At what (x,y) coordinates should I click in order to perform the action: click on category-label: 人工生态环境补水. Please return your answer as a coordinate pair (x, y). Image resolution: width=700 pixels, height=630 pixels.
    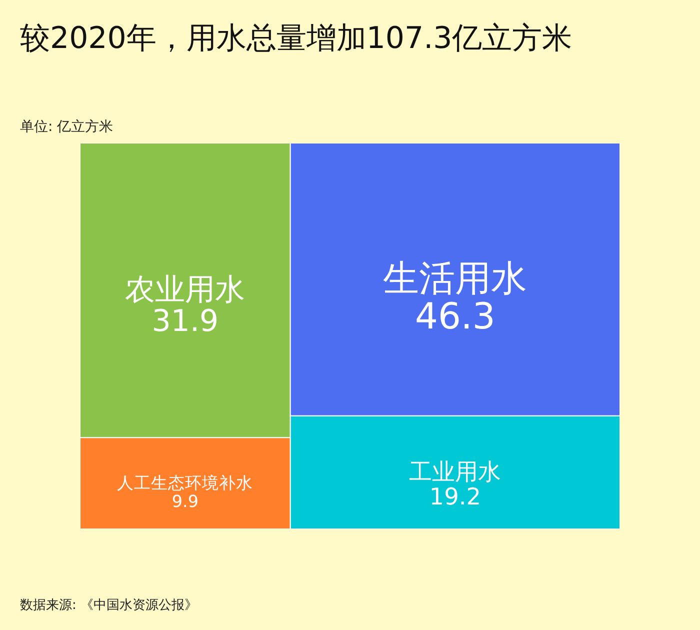
    Looking at the image, I should click on (185, 482).